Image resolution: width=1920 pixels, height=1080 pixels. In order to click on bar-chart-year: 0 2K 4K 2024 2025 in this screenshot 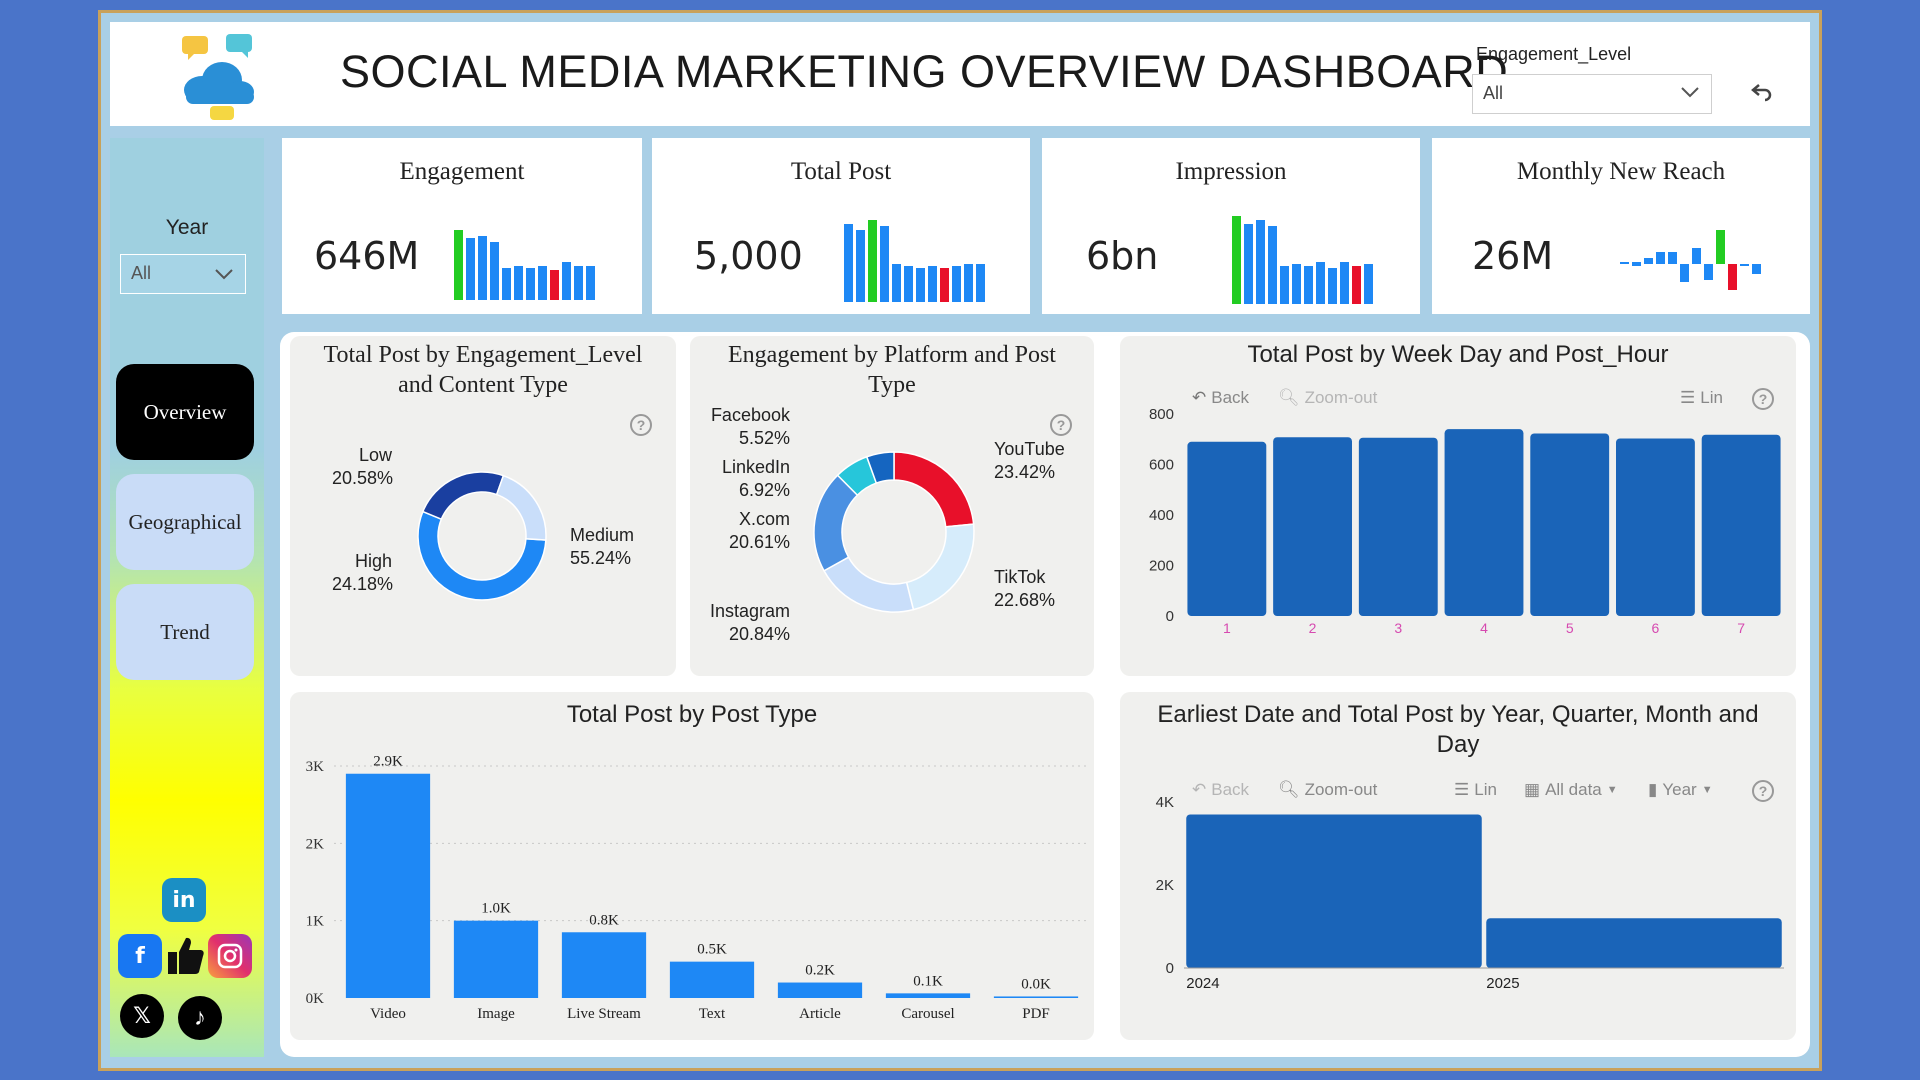, I will do `click(1470, 893)`.